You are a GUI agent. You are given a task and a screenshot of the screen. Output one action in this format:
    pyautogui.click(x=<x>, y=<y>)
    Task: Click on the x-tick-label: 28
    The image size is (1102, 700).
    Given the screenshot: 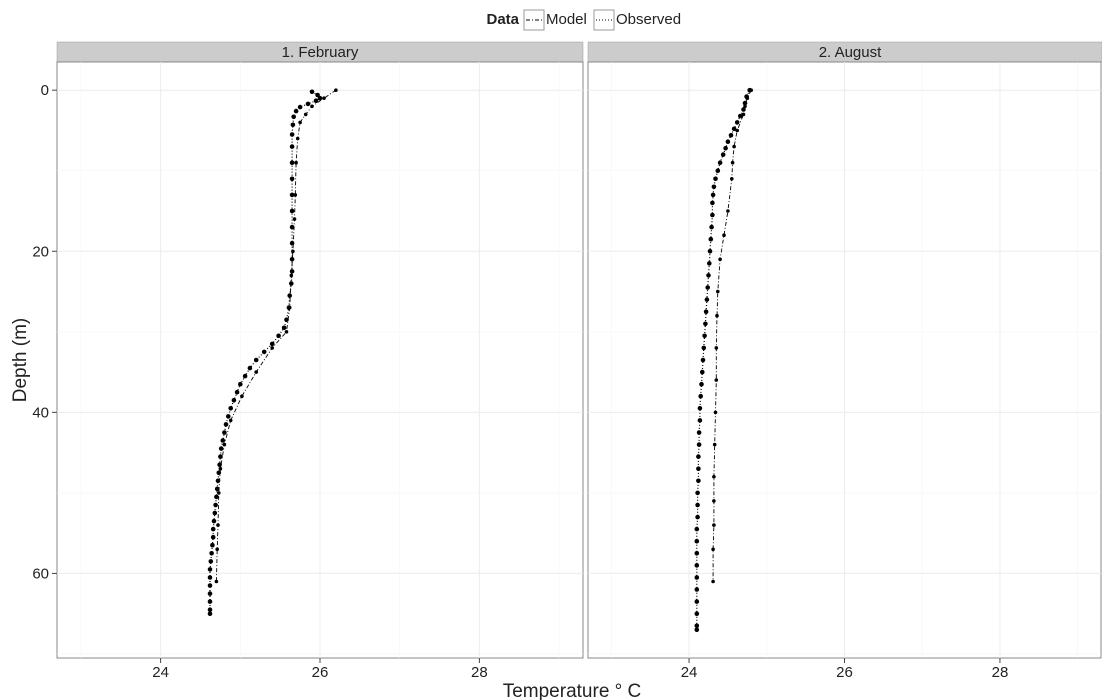 What is the action you would take?
    pyautogui.click(x=479, y=672)
    